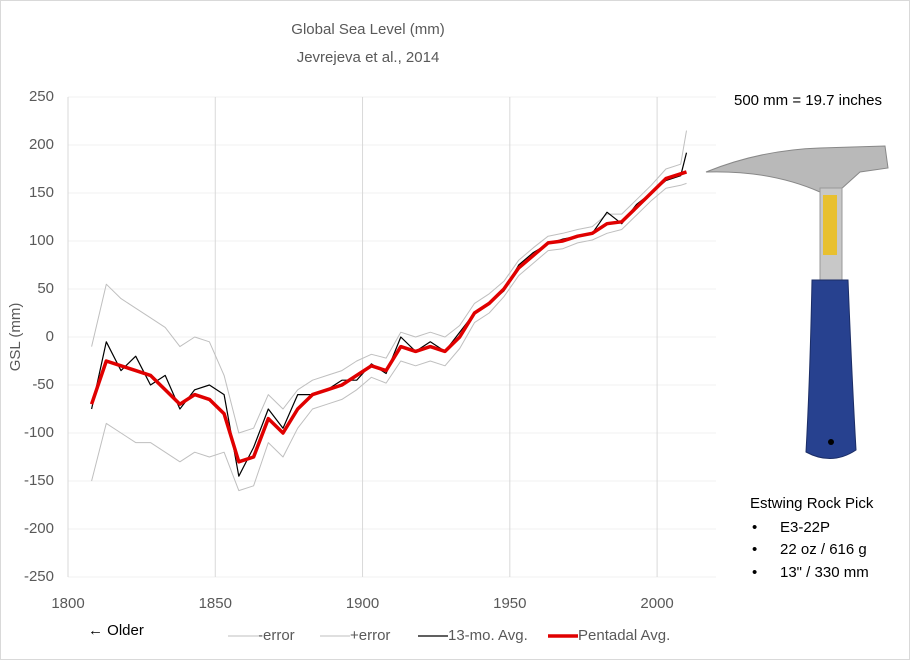 This screenshot has height=660, width=910. I want to click on annotation: 22 oz / 616 g, so click(823, 549).